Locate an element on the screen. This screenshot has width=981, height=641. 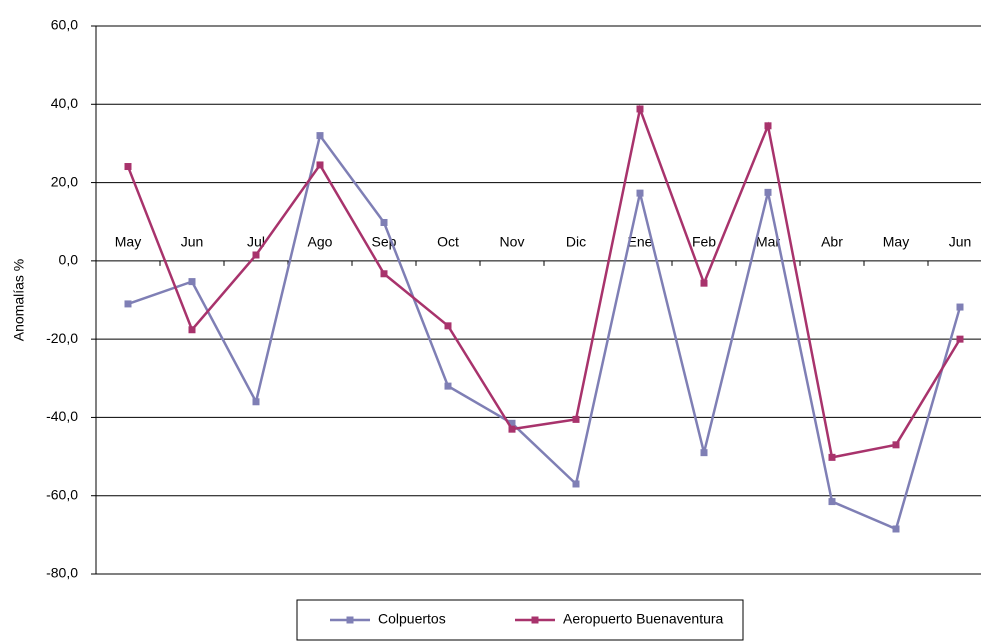
x-tick-label: Ago is located at coordinates (320, 242).